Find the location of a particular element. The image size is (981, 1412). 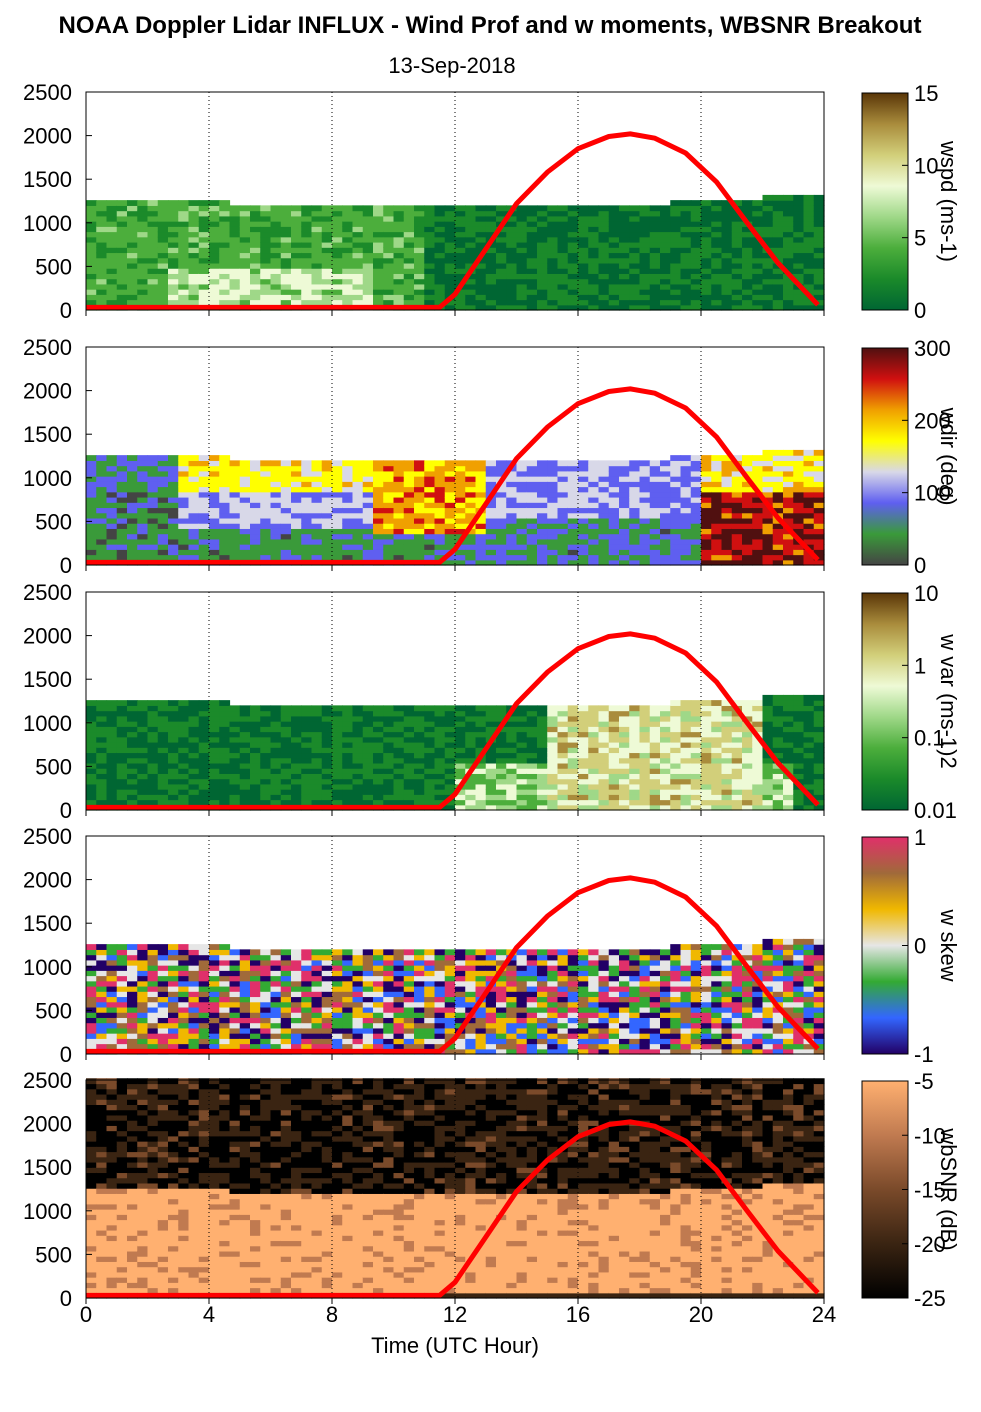

colorbar-tick-label: 5 is located at coordinates (920, 238).